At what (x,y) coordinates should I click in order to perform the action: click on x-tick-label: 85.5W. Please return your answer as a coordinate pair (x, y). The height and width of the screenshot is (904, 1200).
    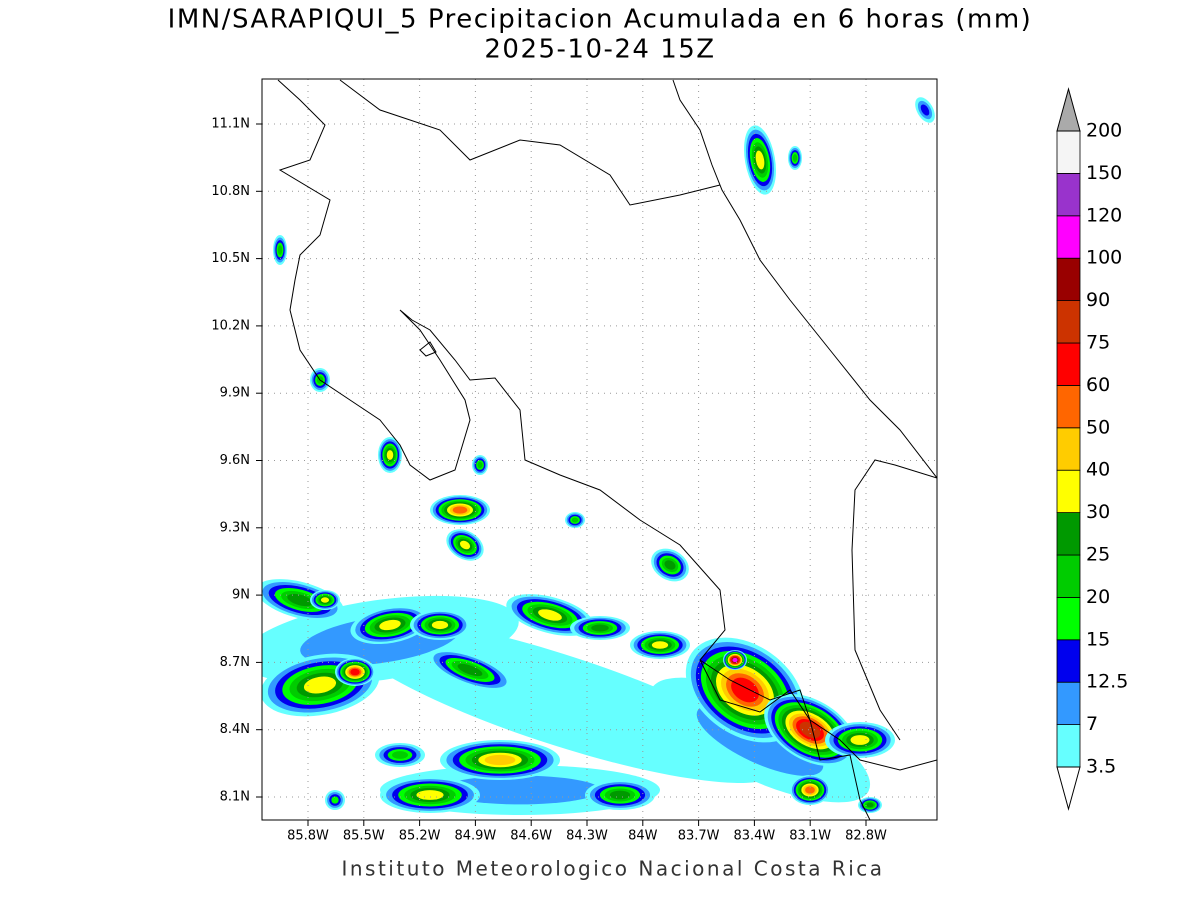
    Looking at the image, I should click on (364, 836).